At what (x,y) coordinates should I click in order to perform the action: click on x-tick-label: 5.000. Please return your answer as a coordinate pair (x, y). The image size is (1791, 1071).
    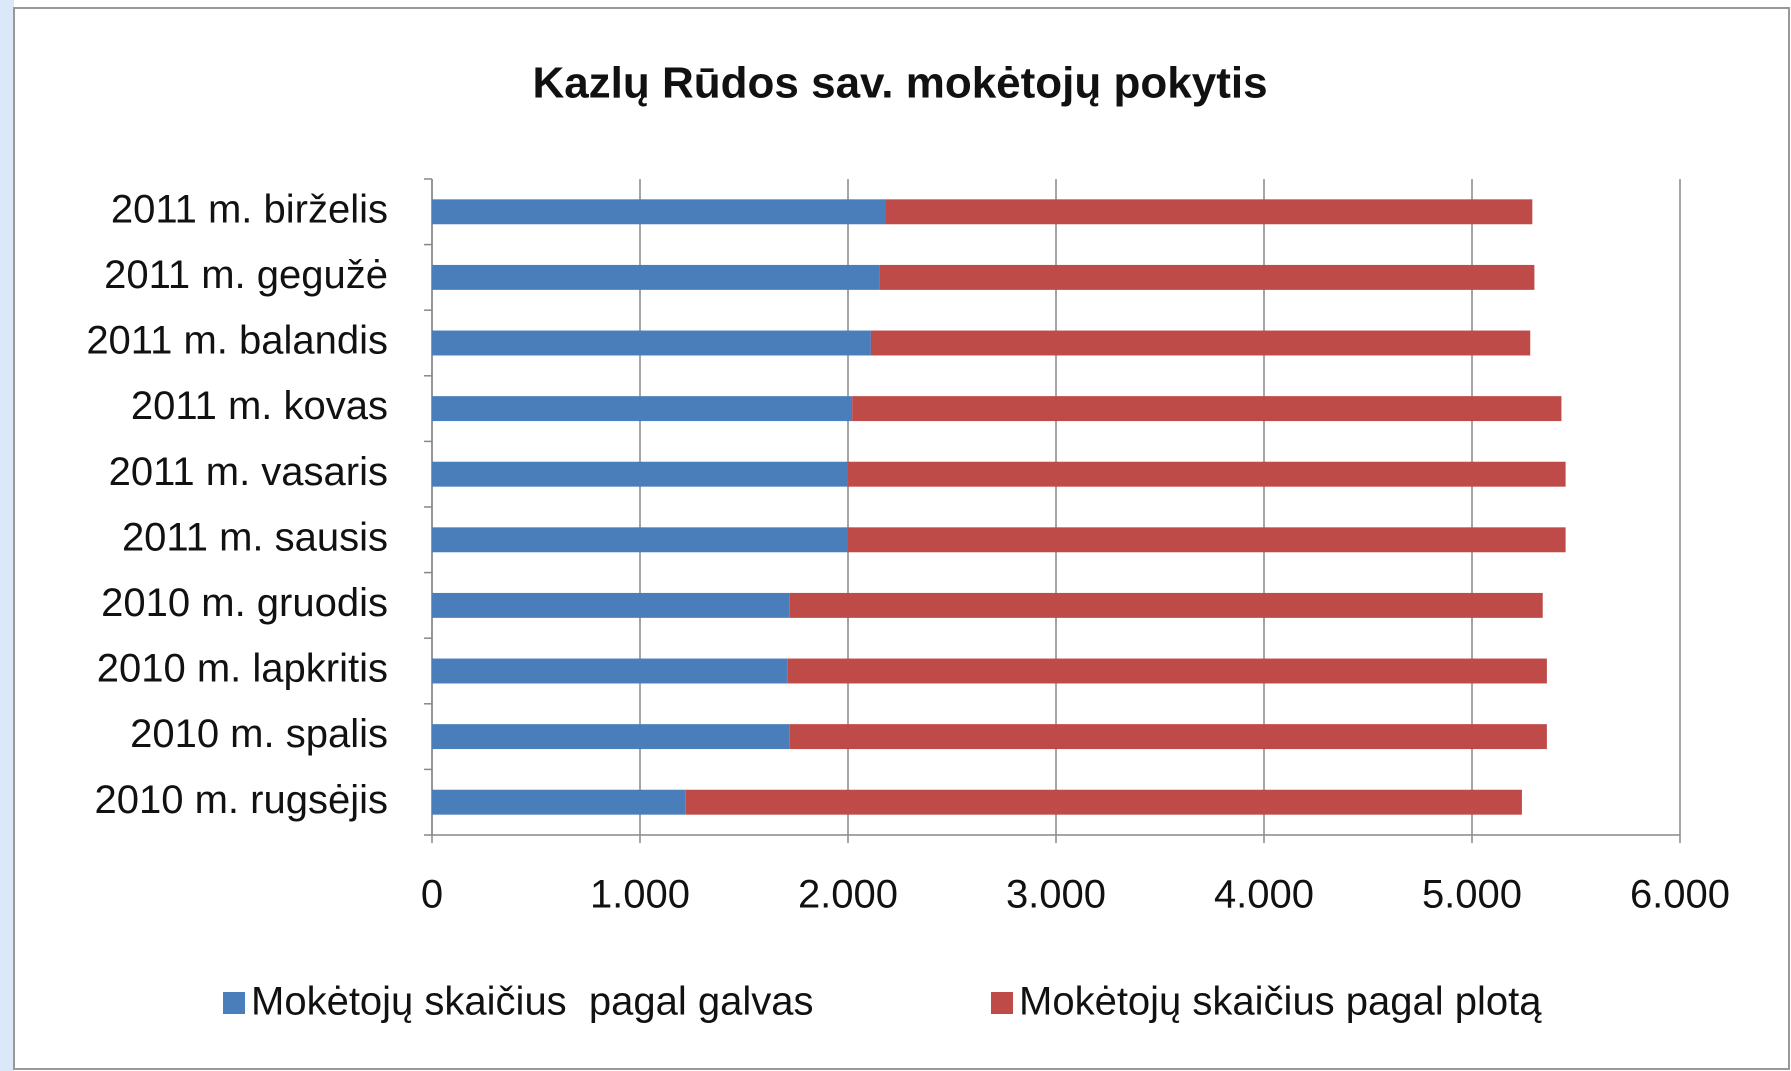
    Looking at the image, I should click on (1472, 895).